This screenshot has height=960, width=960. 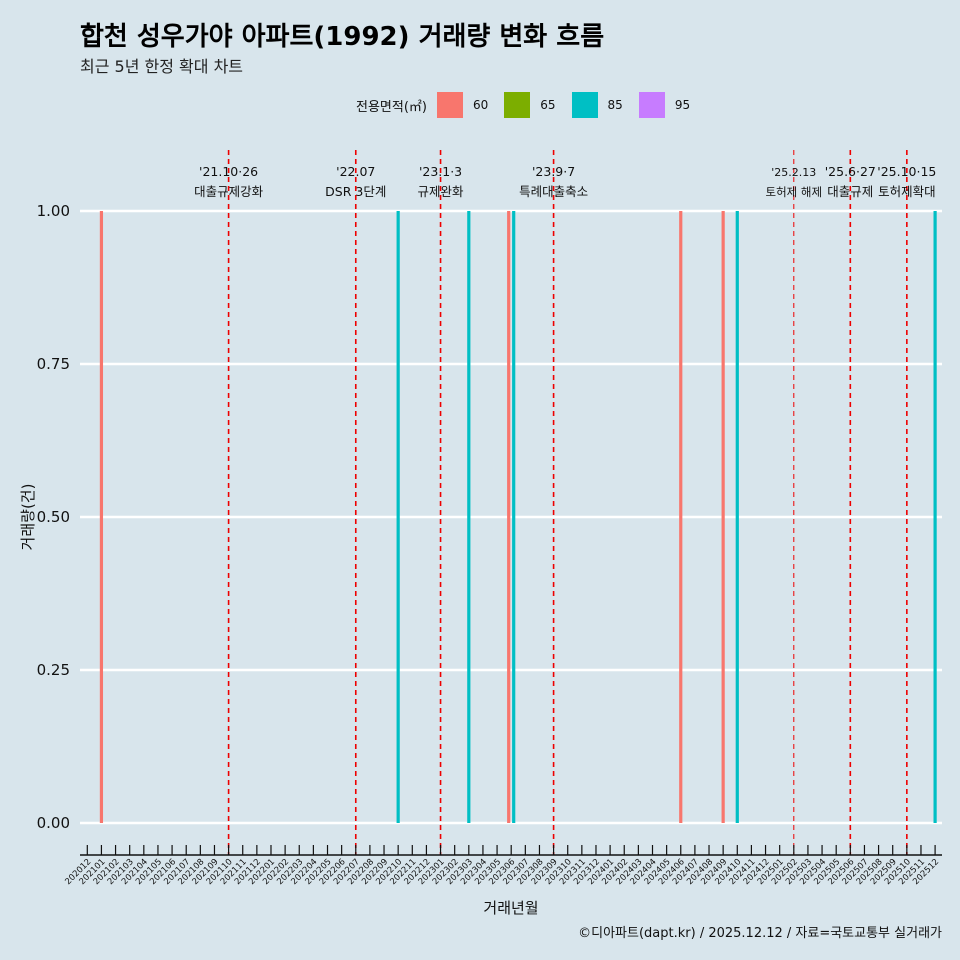 I want to click on legend-title: 전용면적(㎡), so click(x=391, y=107).